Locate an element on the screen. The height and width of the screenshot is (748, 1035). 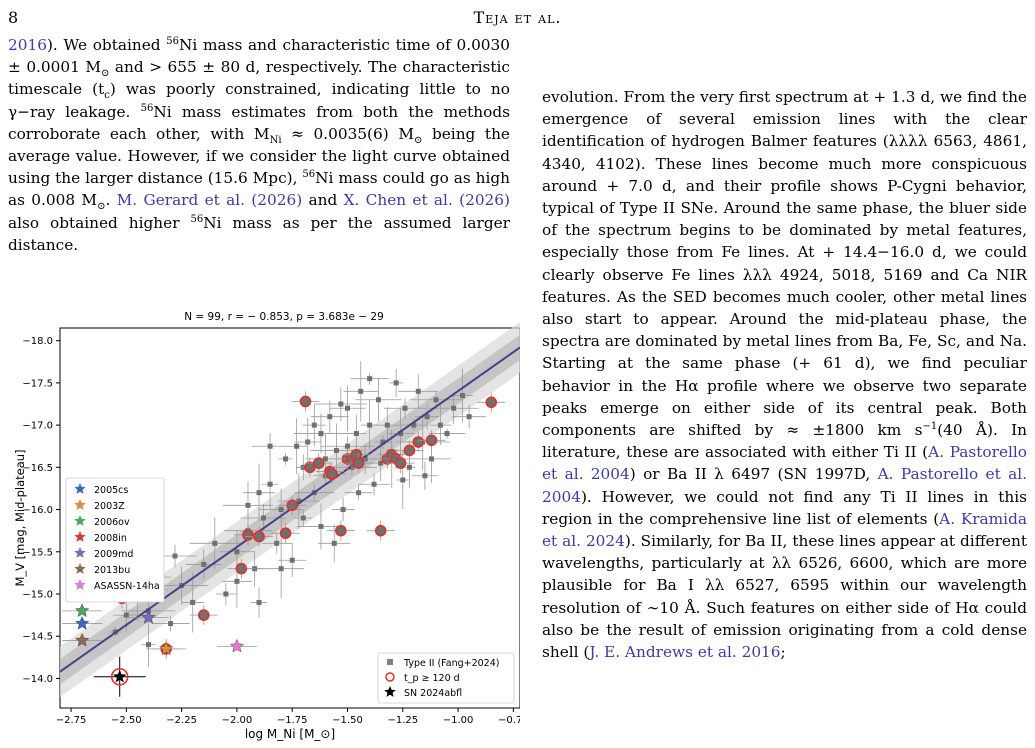
legend-marker-label: Type II (Fang+2024) is located at coordinates (451, 663).